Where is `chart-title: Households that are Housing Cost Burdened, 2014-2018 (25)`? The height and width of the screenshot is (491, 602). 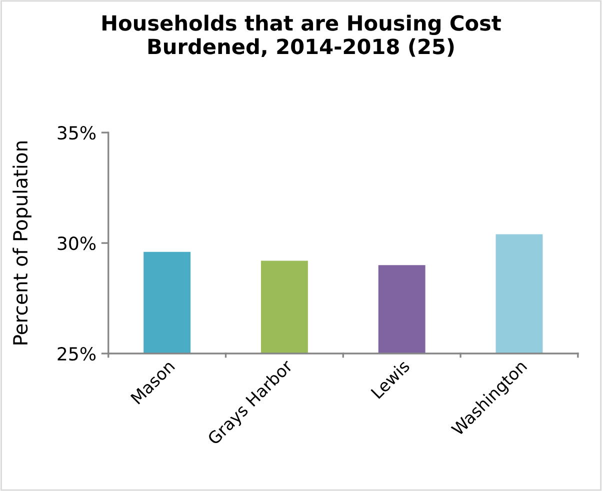 chart-title: Households that are Housing Cost Burdened, 2014-2018 (25) is located at coordinates (301, 36).